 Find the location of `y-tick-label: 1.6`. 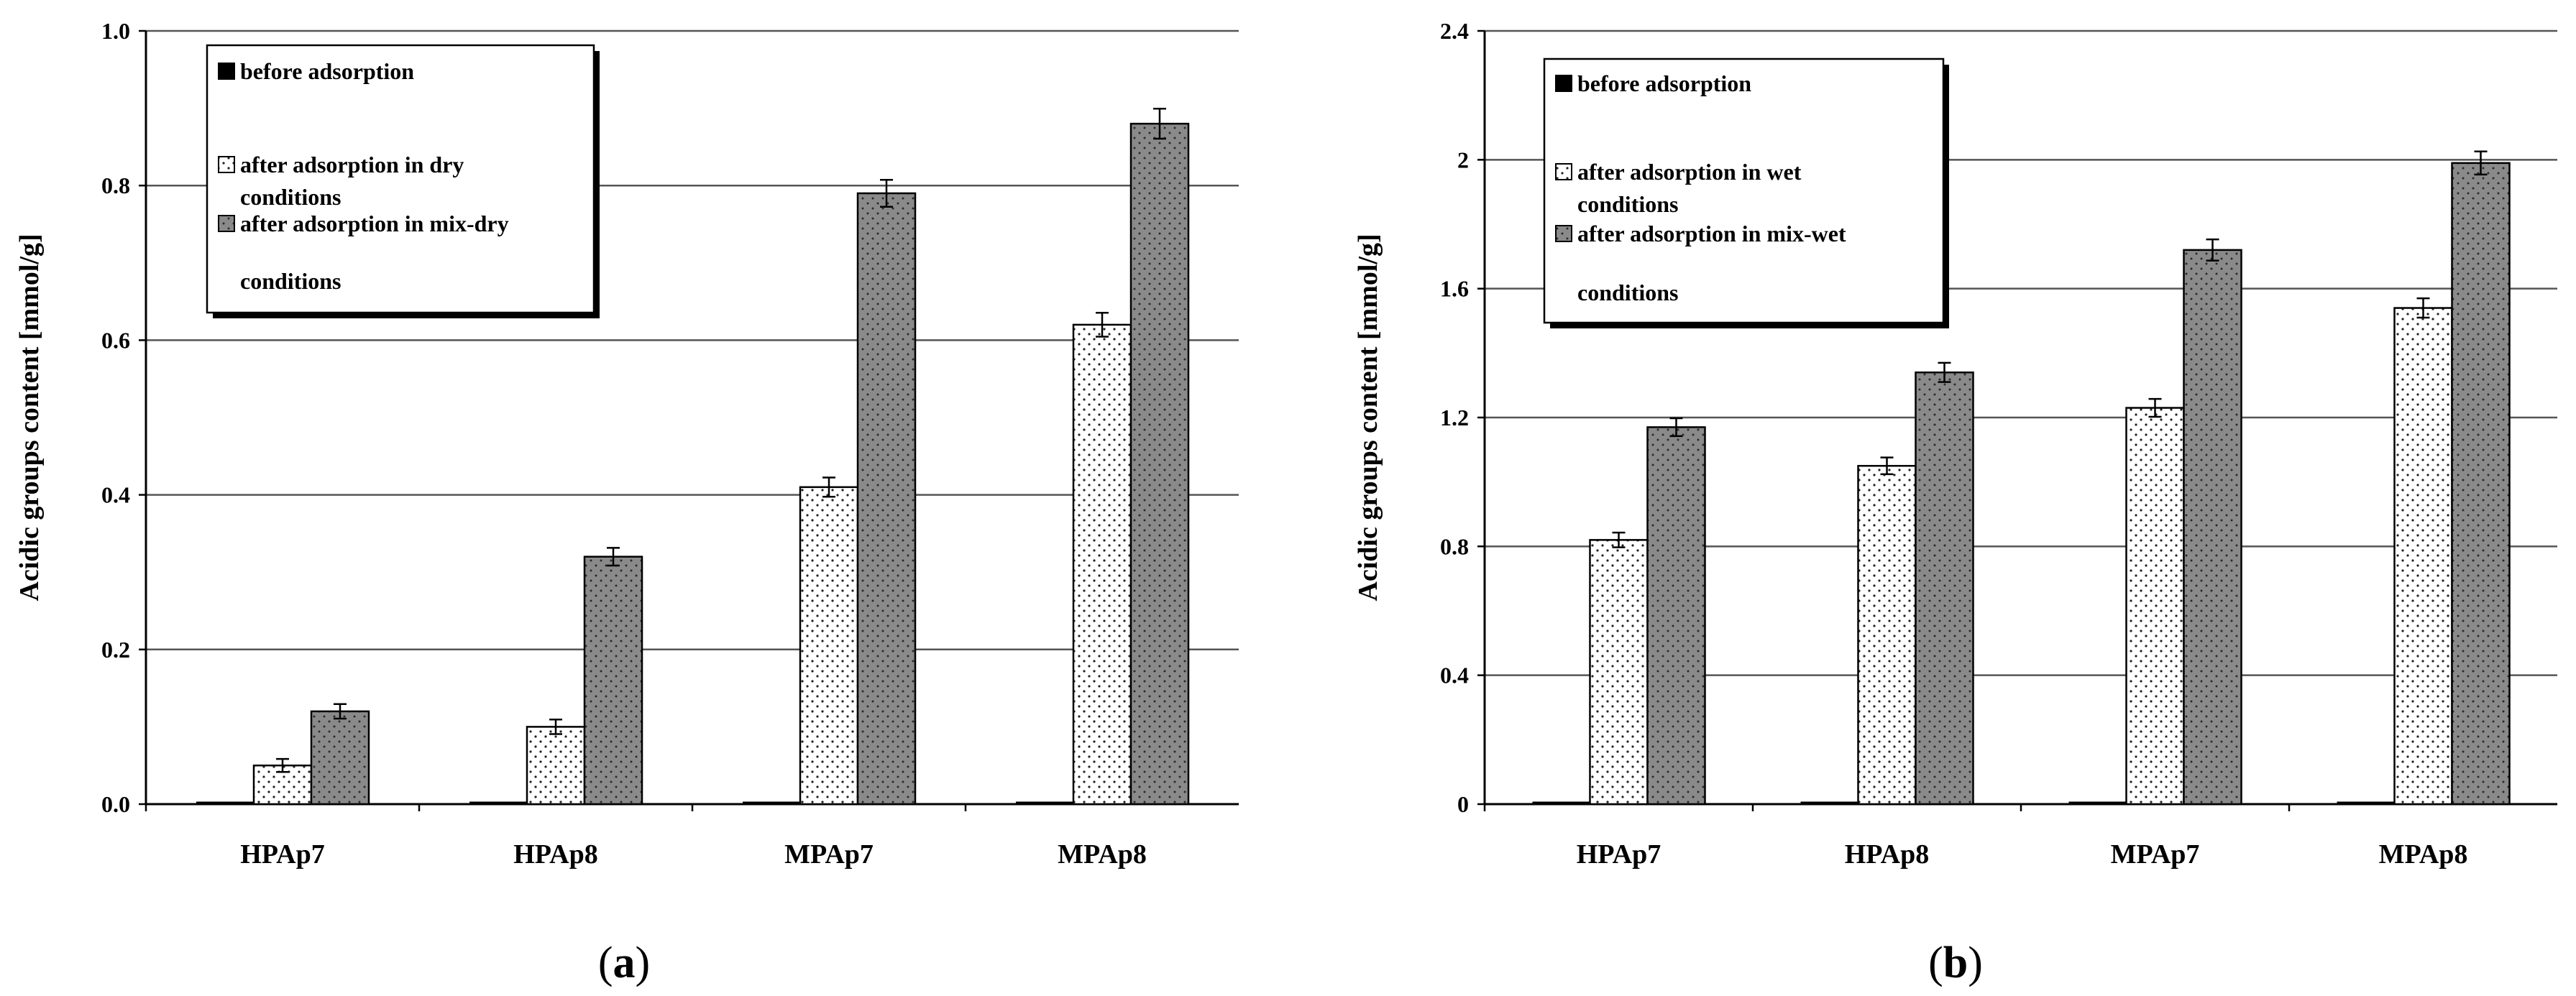

y-tick-label: 1.6 is located at coordinates (1454, 289).